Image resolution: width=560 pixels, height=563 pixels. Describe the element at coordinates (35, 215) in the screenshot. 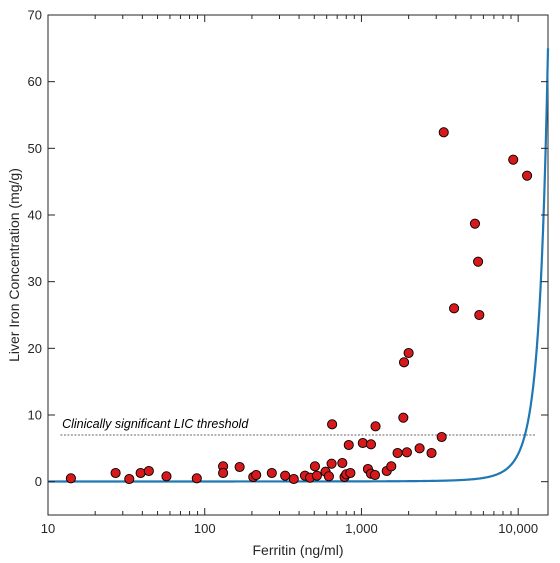

I see `y-tick-label: 40` at that location.